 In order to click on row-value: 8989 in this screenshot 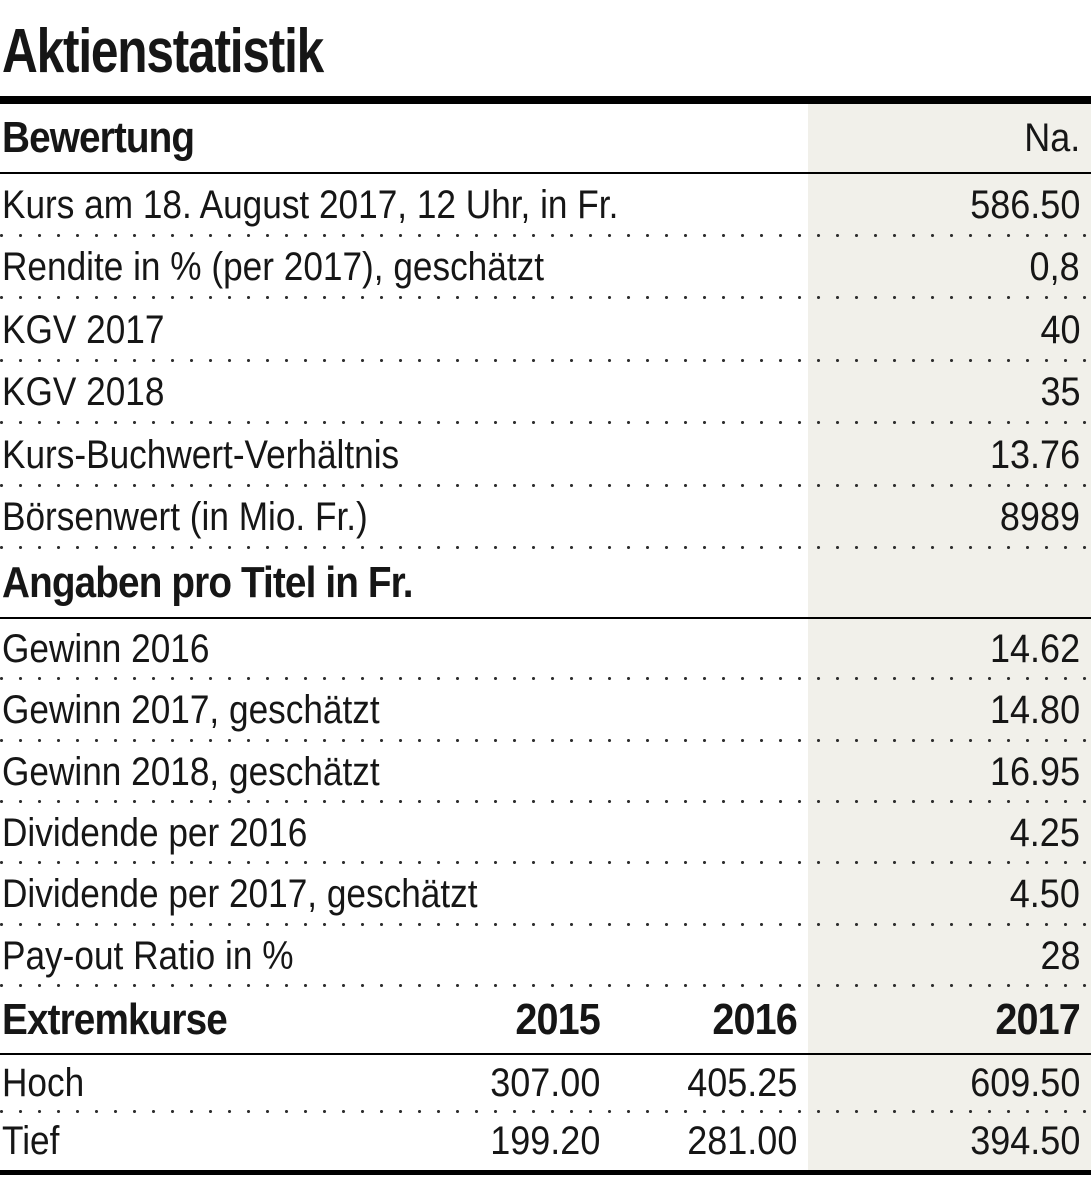, I will do `click(1039, 517)`.